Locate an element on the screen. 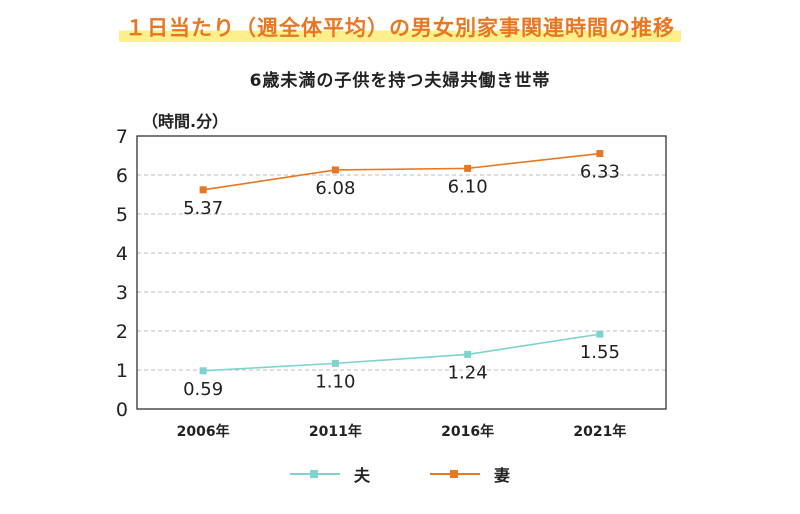 Image resolution: width=800 pixels, height=514 pixels. legend-item-wife: 妻 is located at coordinates (470, 474).